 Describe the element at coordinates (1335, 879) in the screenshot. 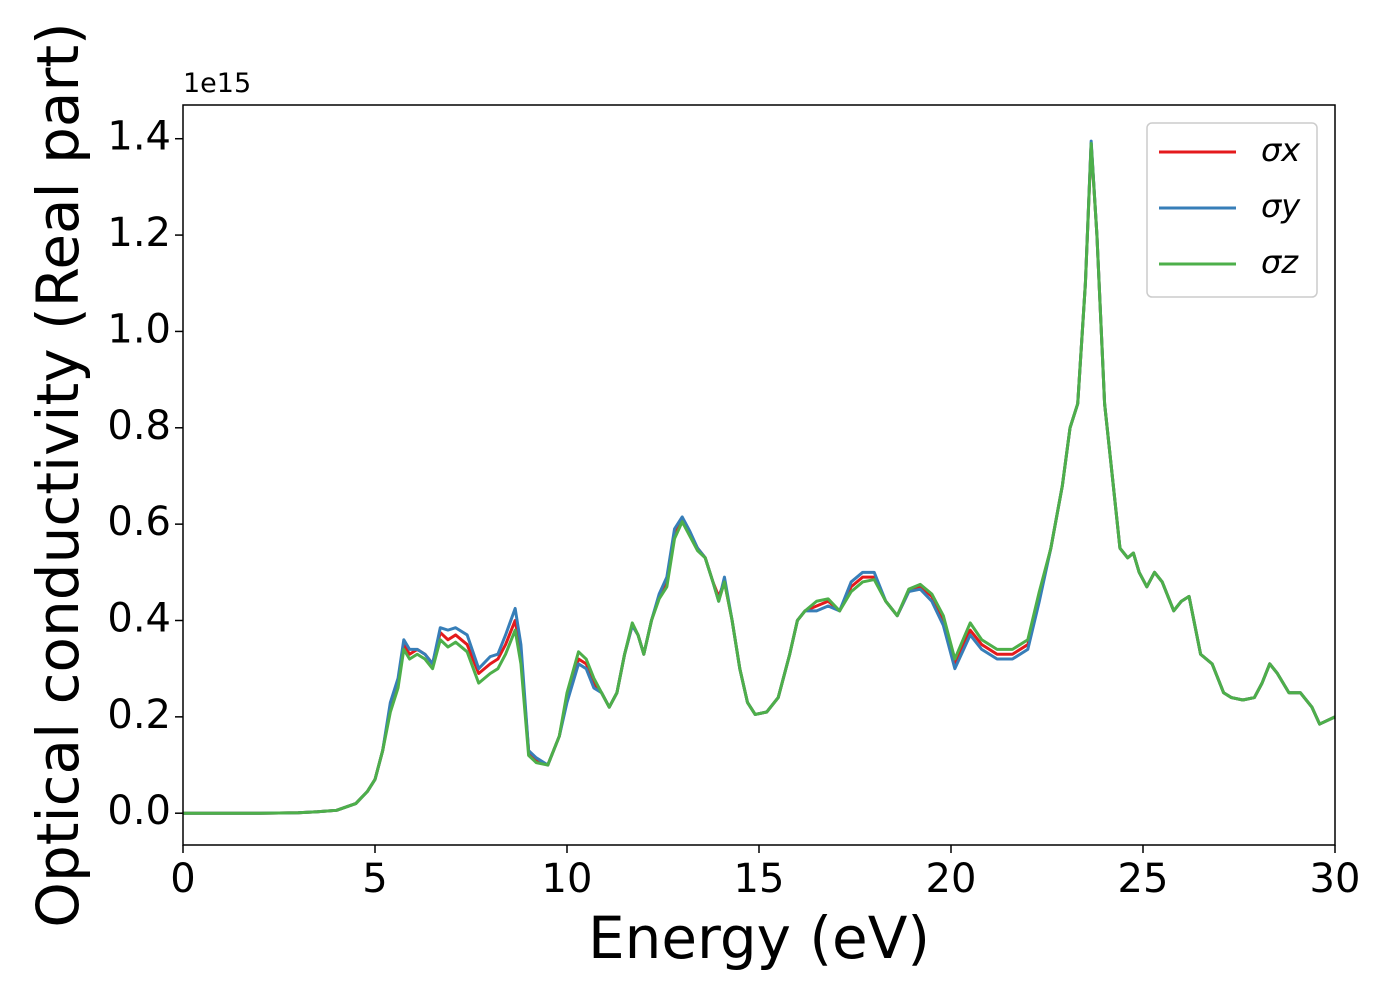

I see `x-tick-label: 30` at that location.